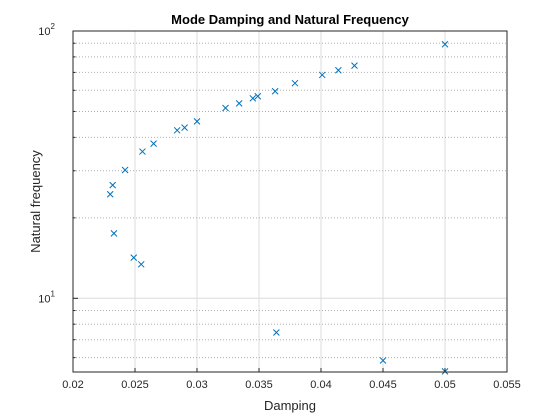  What do you see at coordinates (444, 385) in the screenshot?
I see `x-tick-label: 0.05` at bounding box center [444, 385].